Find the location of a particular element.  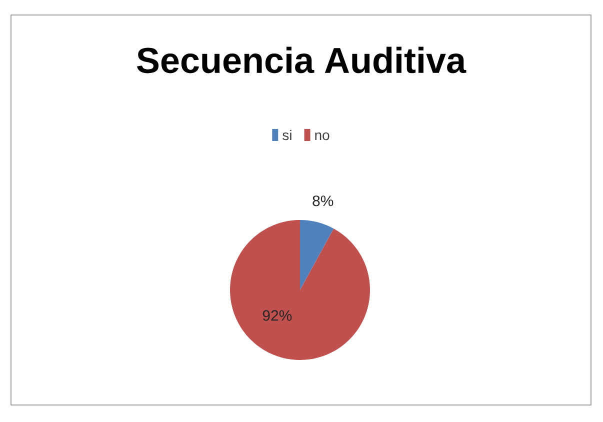

chart-title: Secuencia Auditiva is located at coordinates (301, 60).